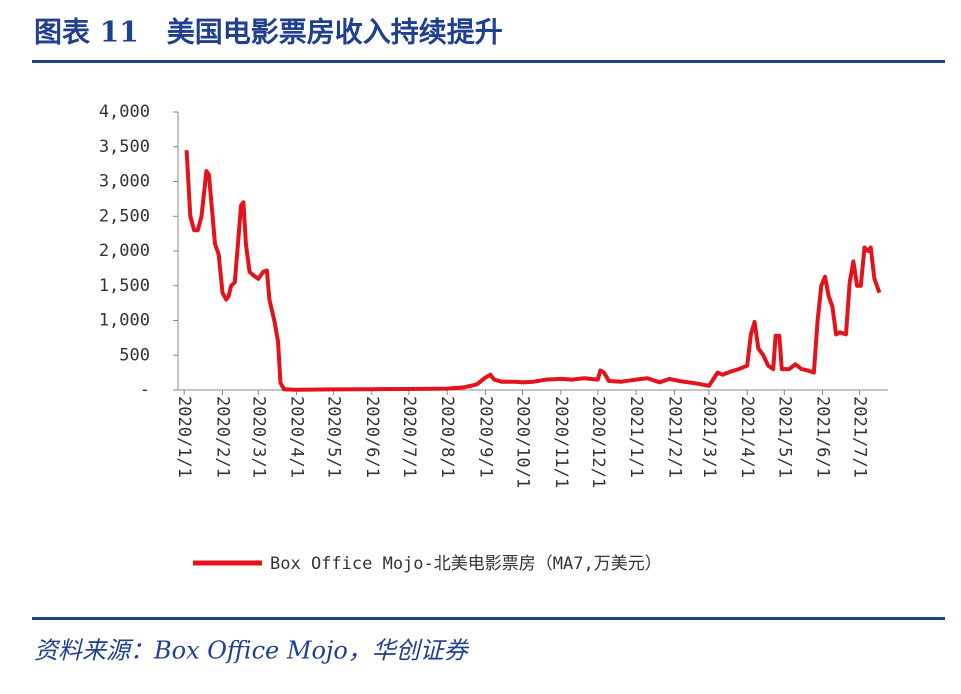  I want to click on x-tick-label: 2020/10/1, so click(523, 442).